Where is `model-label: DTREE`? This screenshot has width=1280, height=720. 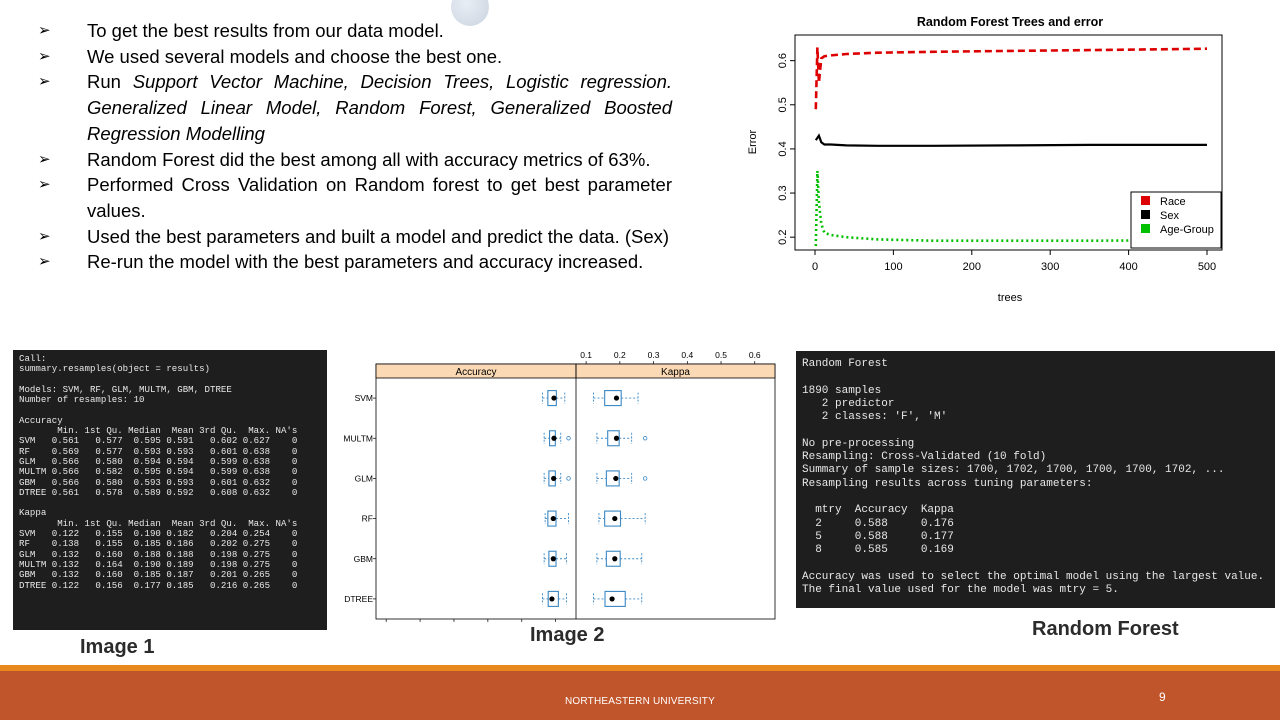
model-label: DTREE is located at coordinates (358, 599).